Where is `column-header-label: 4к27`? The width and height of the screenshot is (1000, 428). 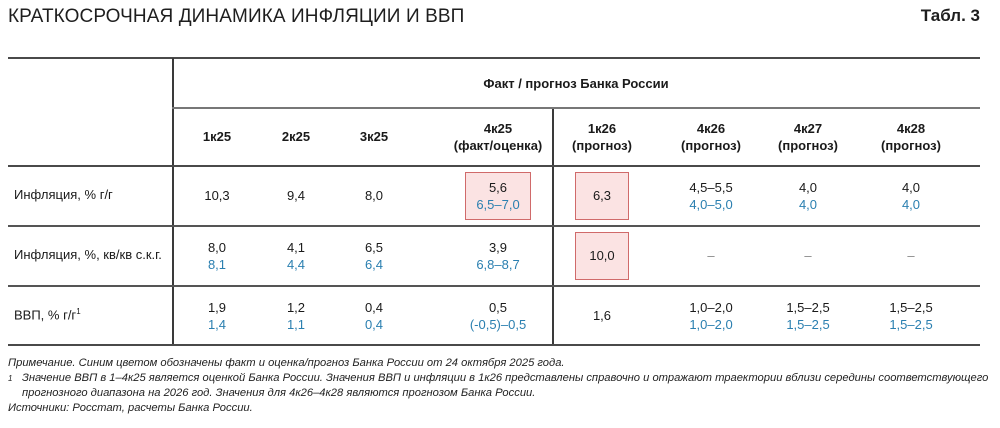 column-header-label: 4к27 is located at coordinates (808, 128).